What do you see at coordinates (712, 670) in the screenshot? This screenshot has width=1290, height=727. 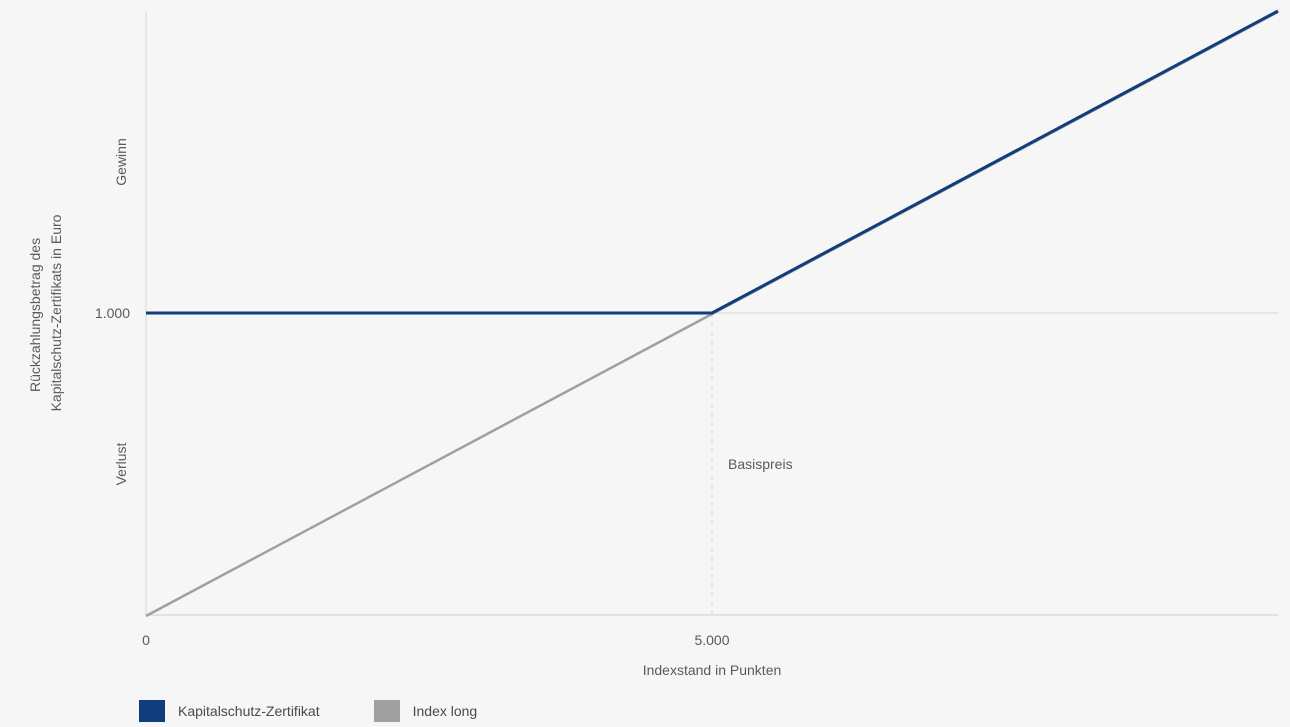 I see `x-axis-title: Indexstand in Punkten` at bounding box center [712, 670].